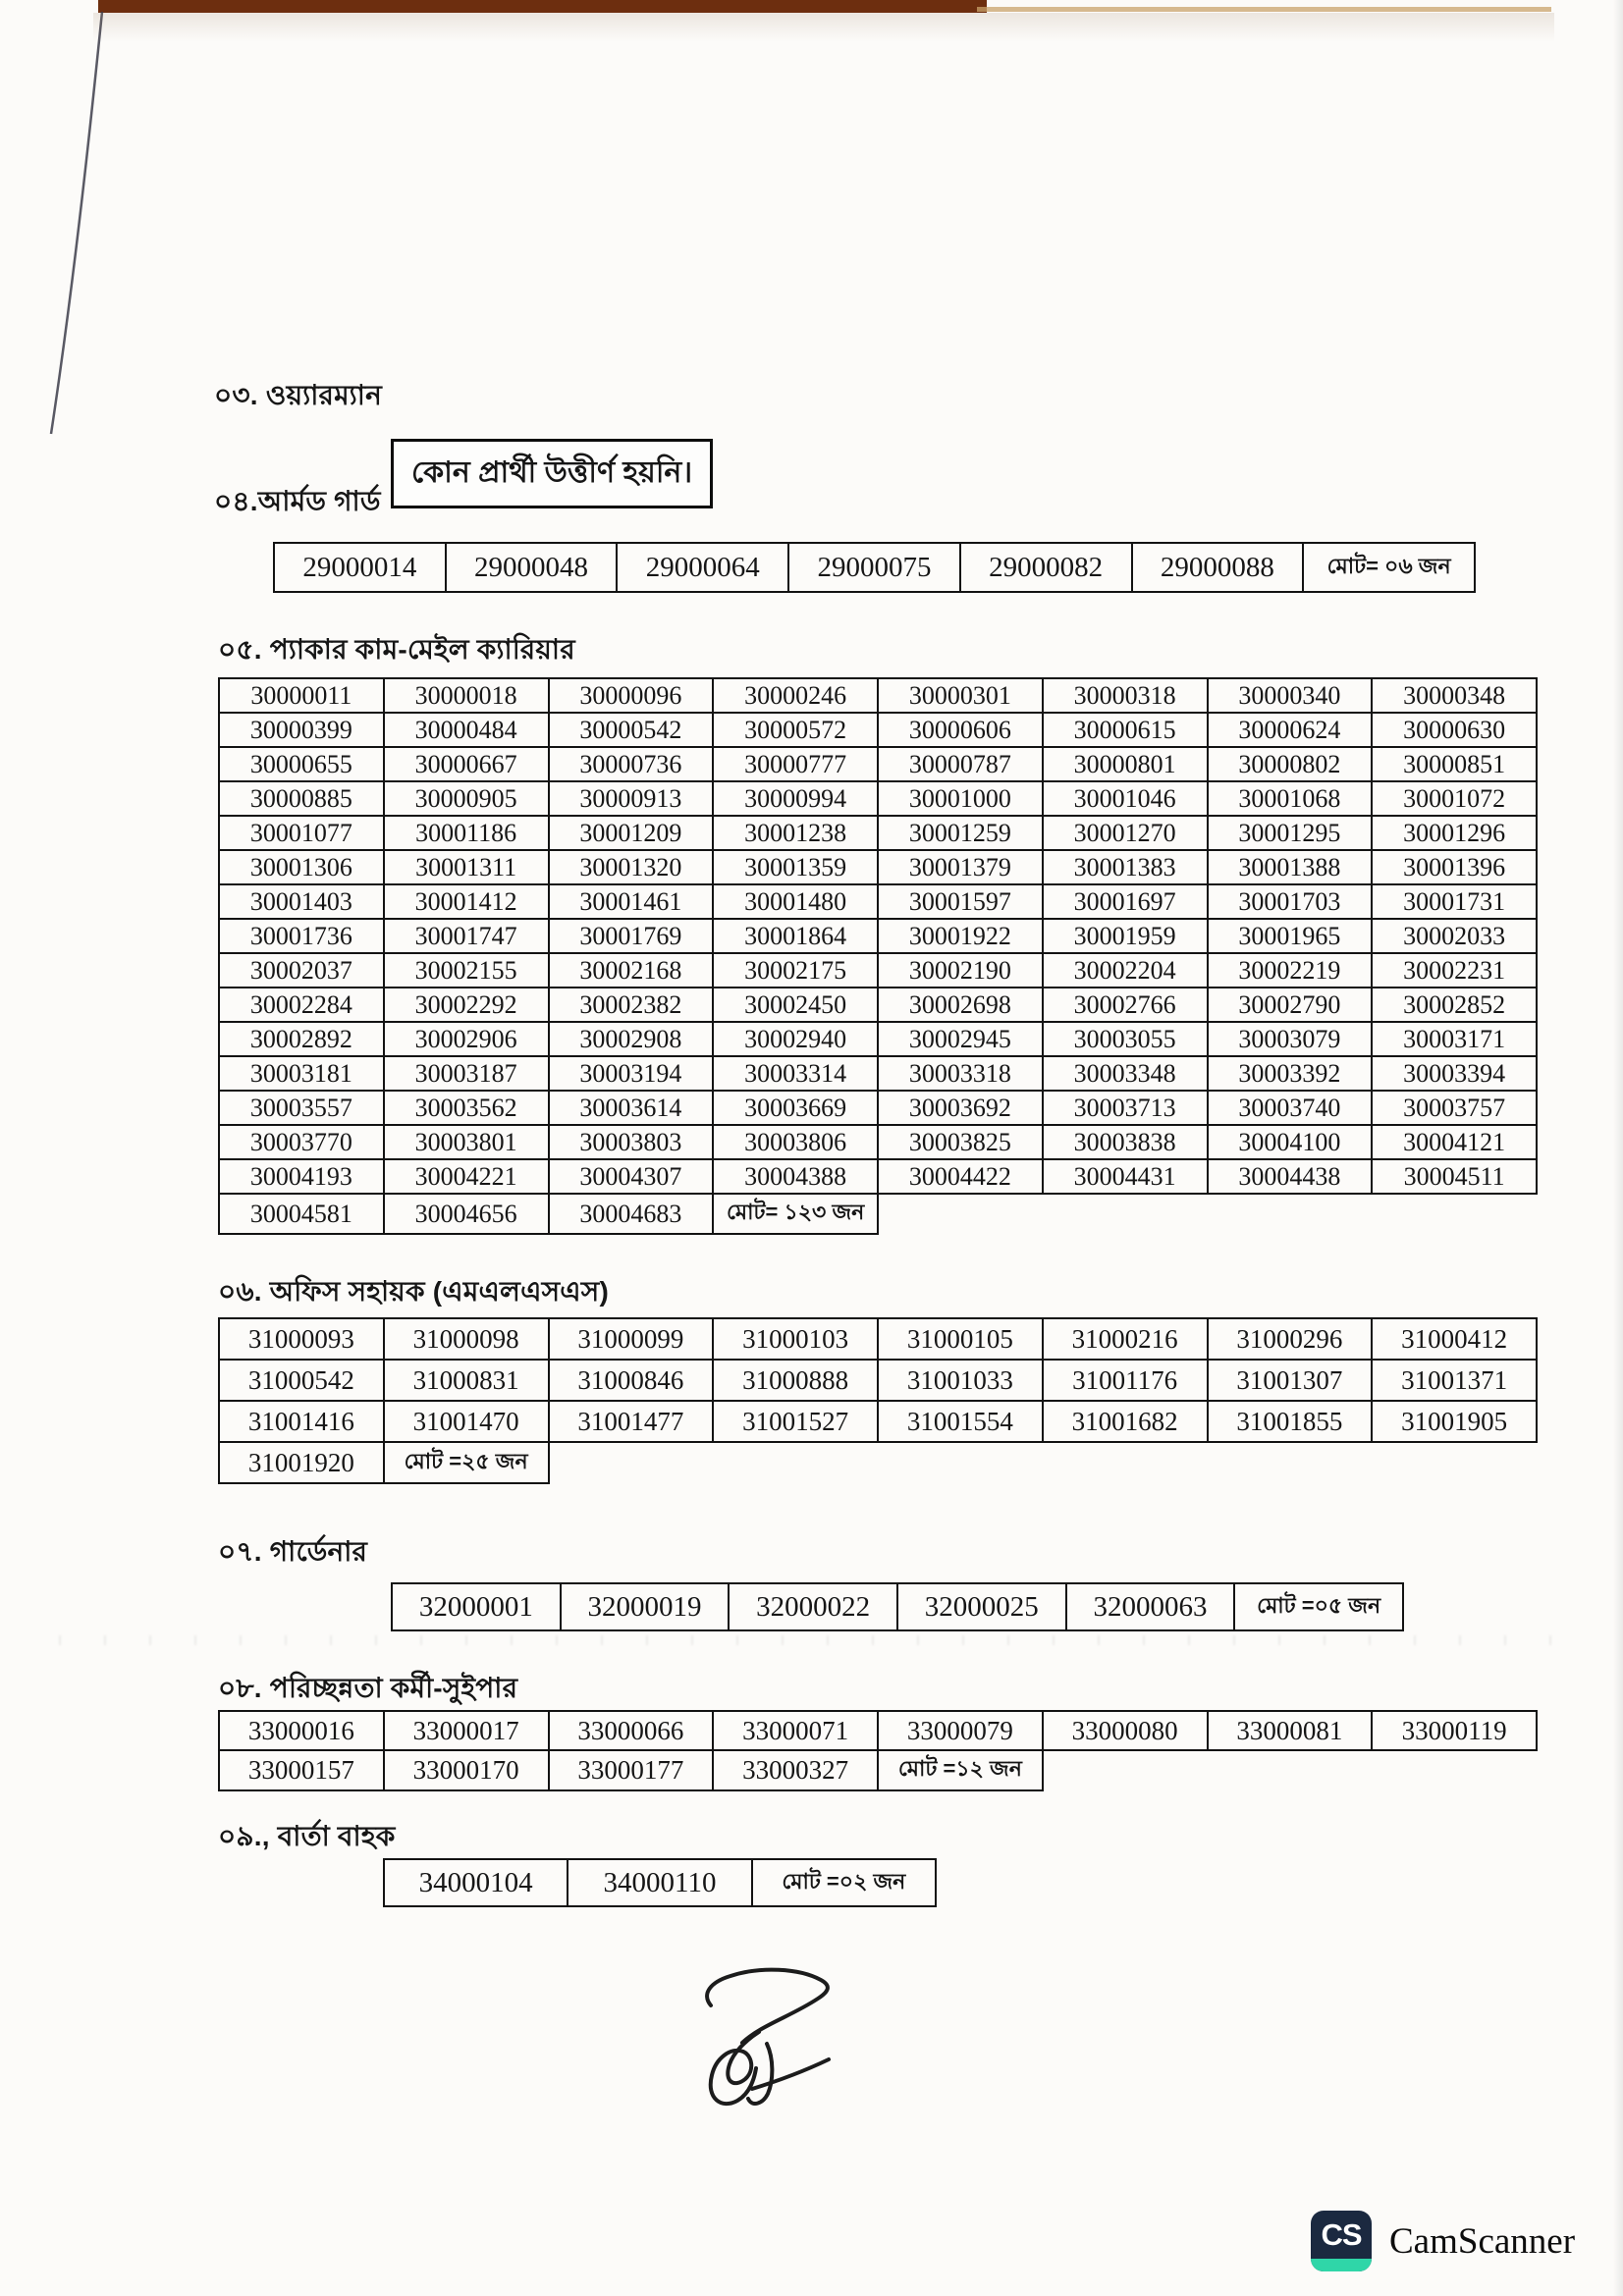 This screenshot has width=1623, height=2296. I want to click on roll-number-cell: 30004121, so click(1454, 1142).